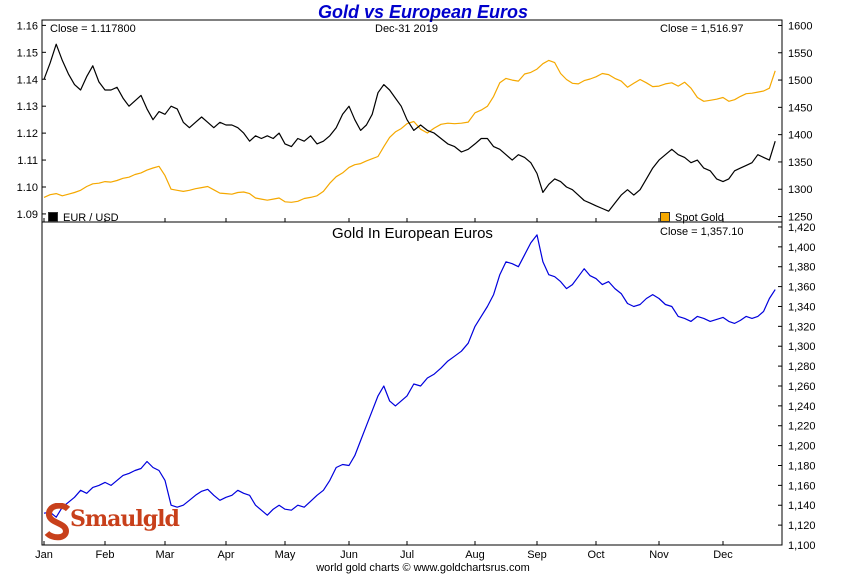  What do you see at coordinates (800, 218) in the screenshot?
I see `y-tick-label-right: 1250` at bounding box center [800, 218].